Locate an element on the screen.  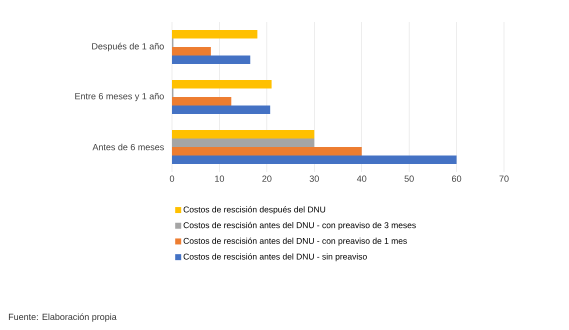
x-tick-label: 30 is located at coordinates (314, 179).